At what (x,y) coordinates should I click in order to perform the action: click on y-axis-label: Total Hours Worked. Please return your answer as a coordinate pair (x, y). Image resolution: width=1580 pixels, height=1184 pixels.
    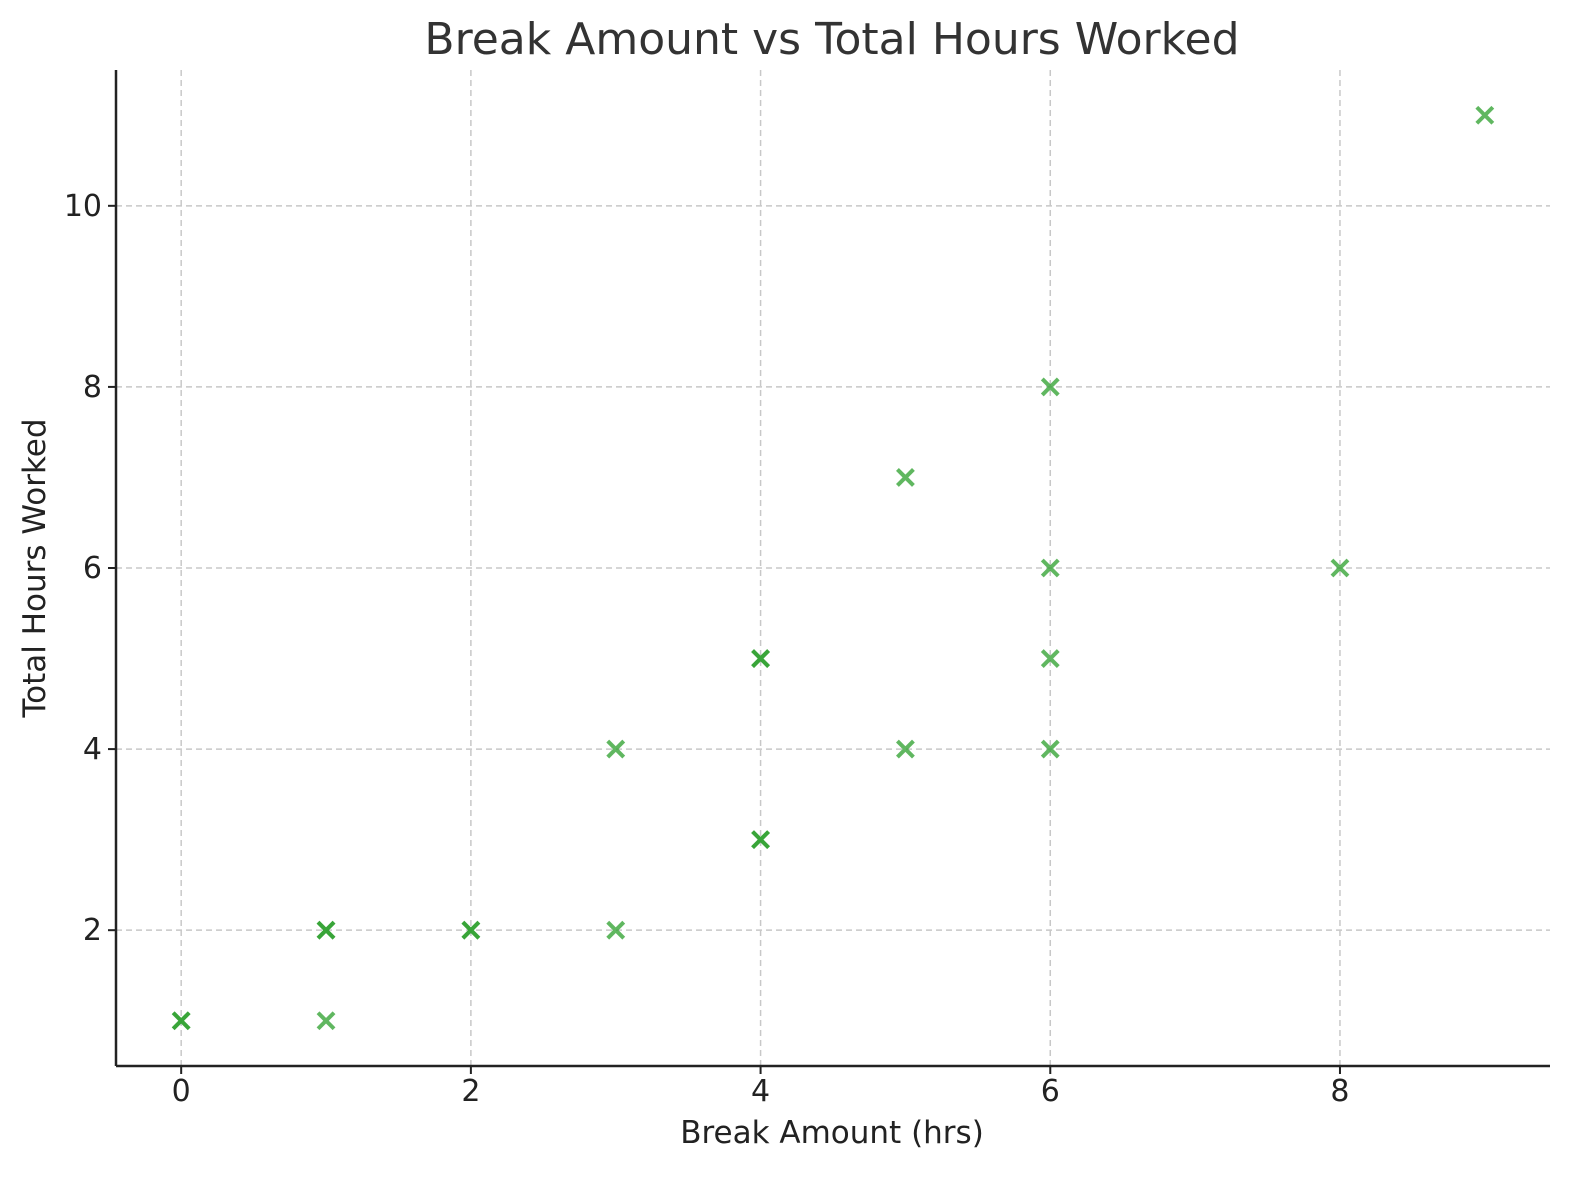
    Looking at the image, I should click on (35, 568).